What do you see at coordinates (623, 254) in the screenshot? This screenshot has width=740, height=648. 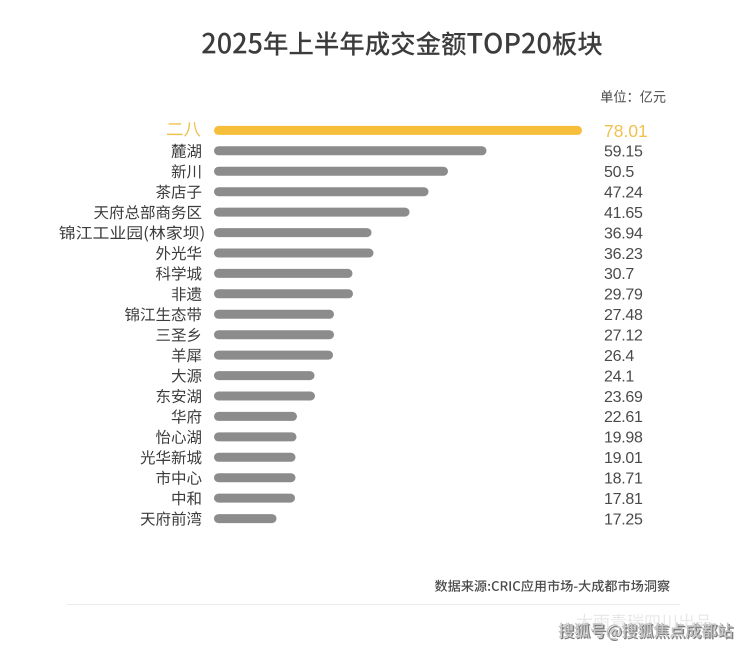 I see `svg-text: 36.23` at bounding box center [623, 254].